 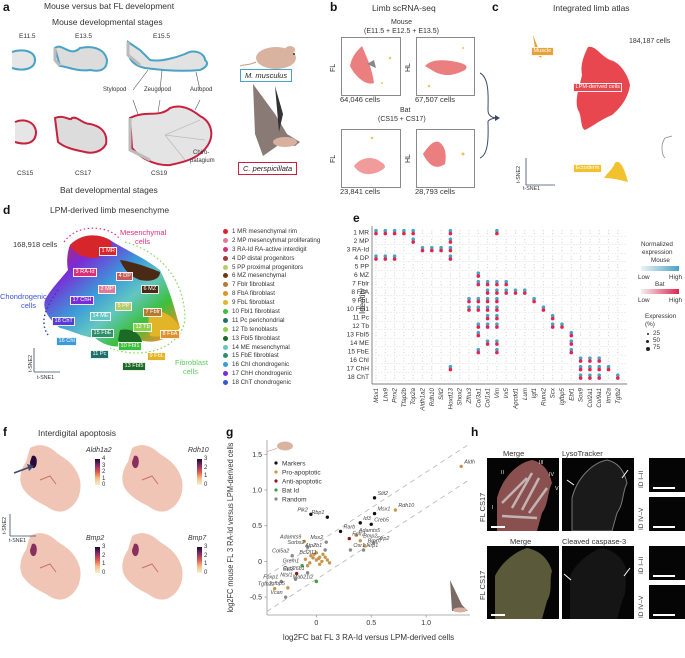 What do you see at coordinates (152, 482) in the screenshot?
I see `feature-map-rdh10` at bounding box center [152, 482].